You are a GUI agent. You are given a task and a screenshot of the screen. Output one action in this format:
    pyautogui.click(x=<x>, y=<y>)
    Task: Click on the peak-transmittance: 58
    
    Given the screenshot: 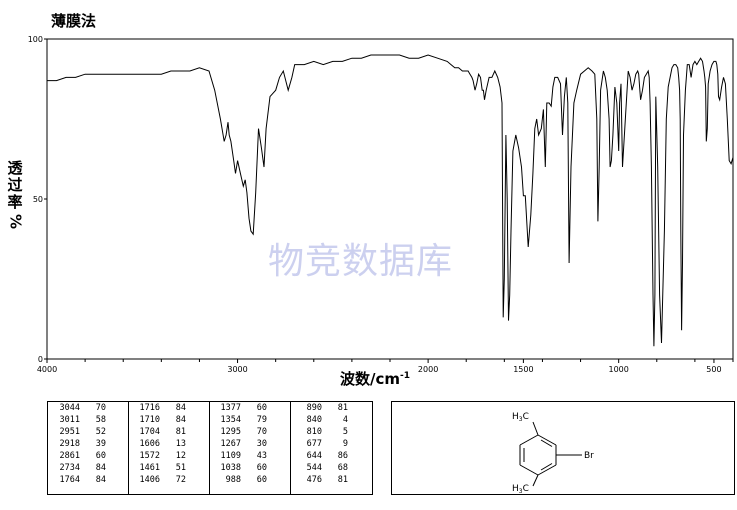 What is the action you would take?
    pyautogui.click(x=100, y=420)
    